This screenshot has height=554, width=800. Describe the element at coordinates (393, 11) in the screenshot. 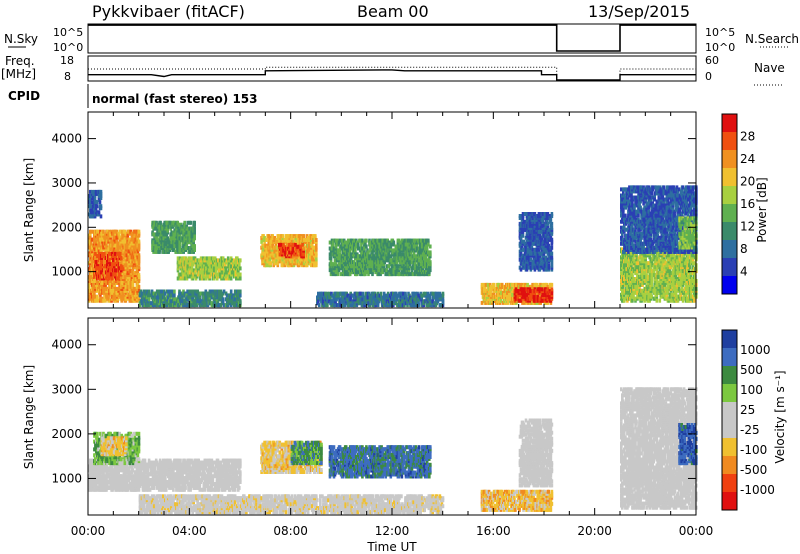

I see `beam-title: Beam 00` at that location.